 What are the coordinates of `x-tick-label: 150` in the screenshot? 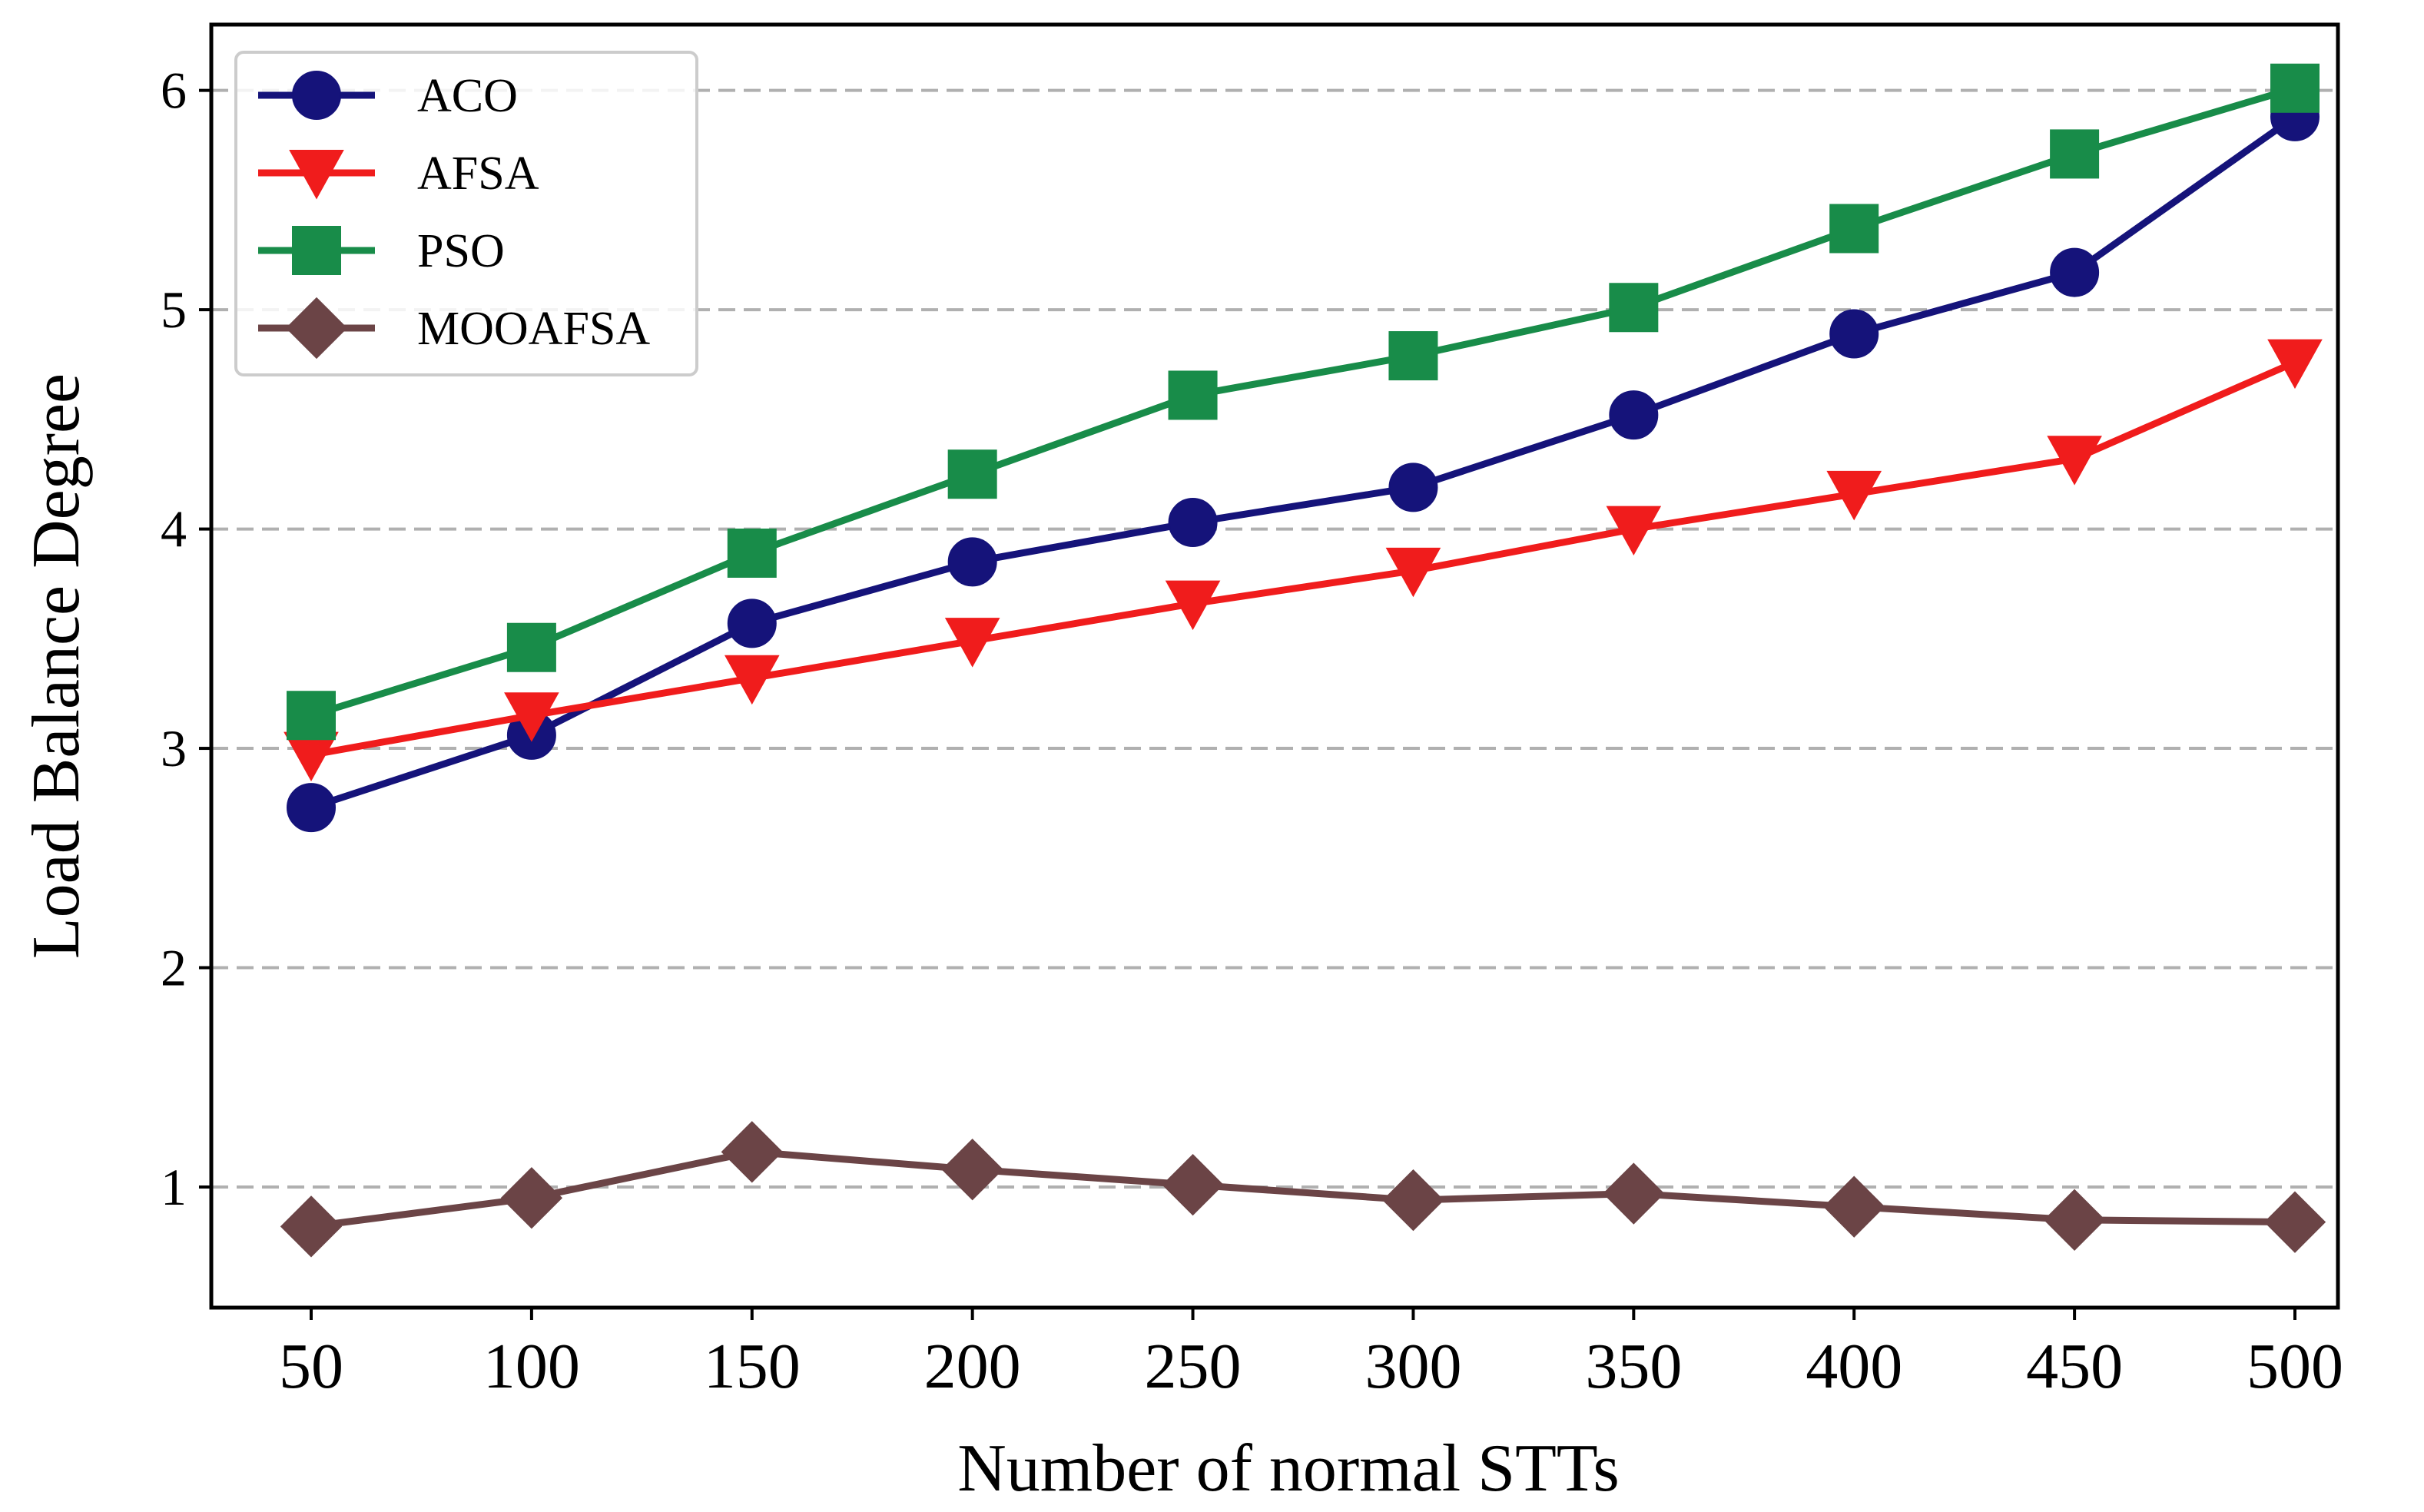 It's located at (752, 1366).